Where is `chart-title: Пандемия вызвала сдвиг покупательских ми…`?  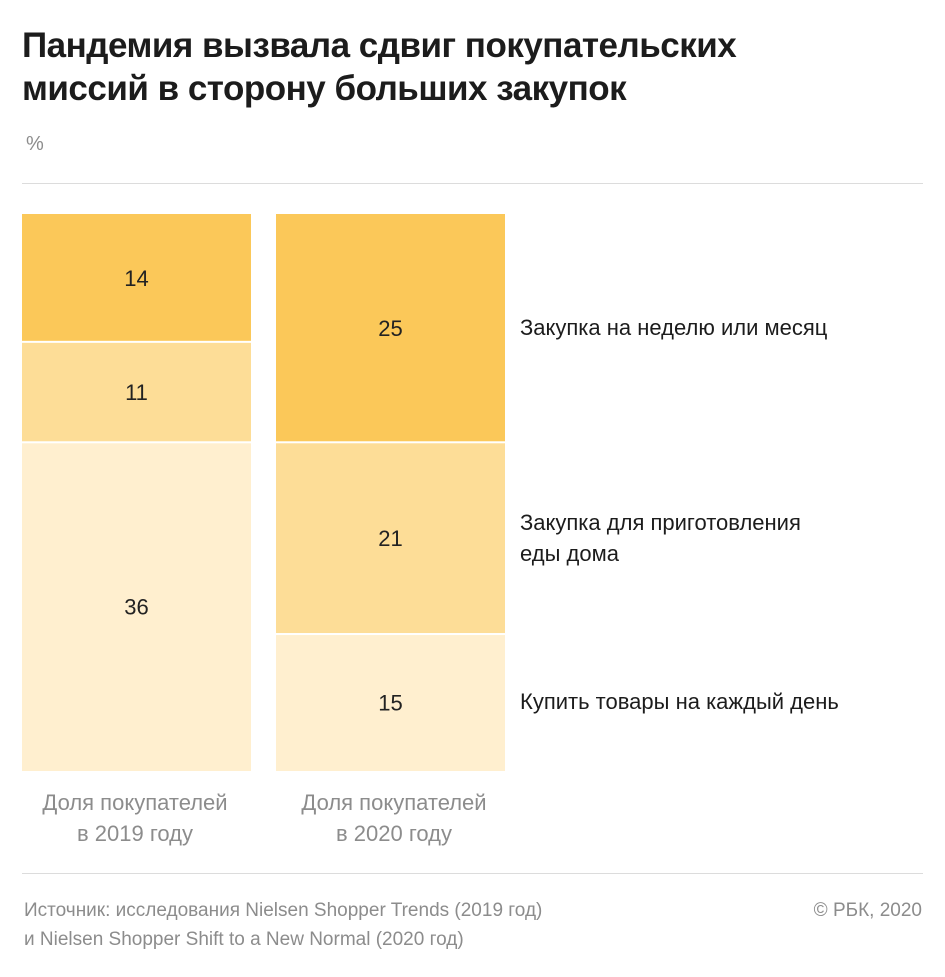
chart-title: Пандемия вызвала сдвиг покупательских ми… is located at coordinates (462, 67).